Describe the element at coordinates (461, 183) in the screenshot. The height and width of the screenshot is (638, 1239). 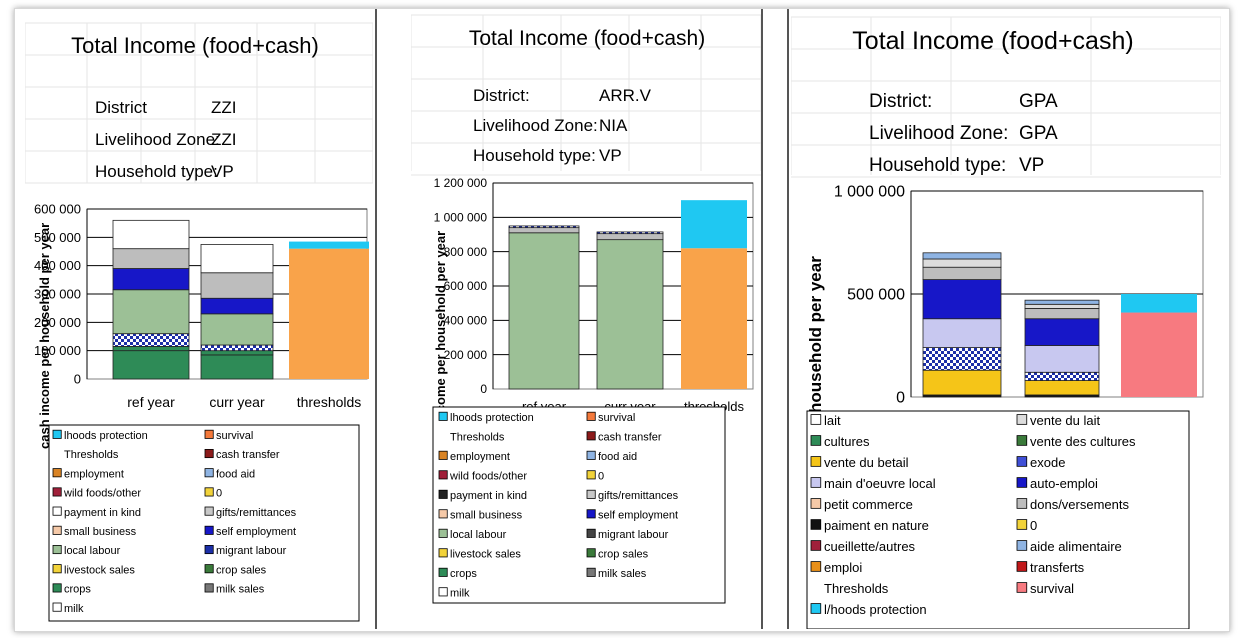
I see `y-tick-label: 1 200 000` at that location.